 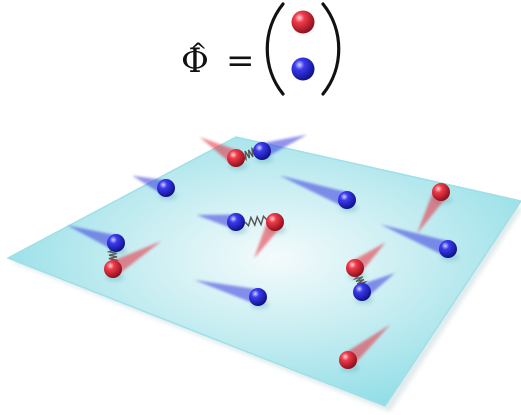 What do you see at coordinates (198, 52) in the screenshot?
I see `operator-hat: ^` at bounding box center [198, 52].